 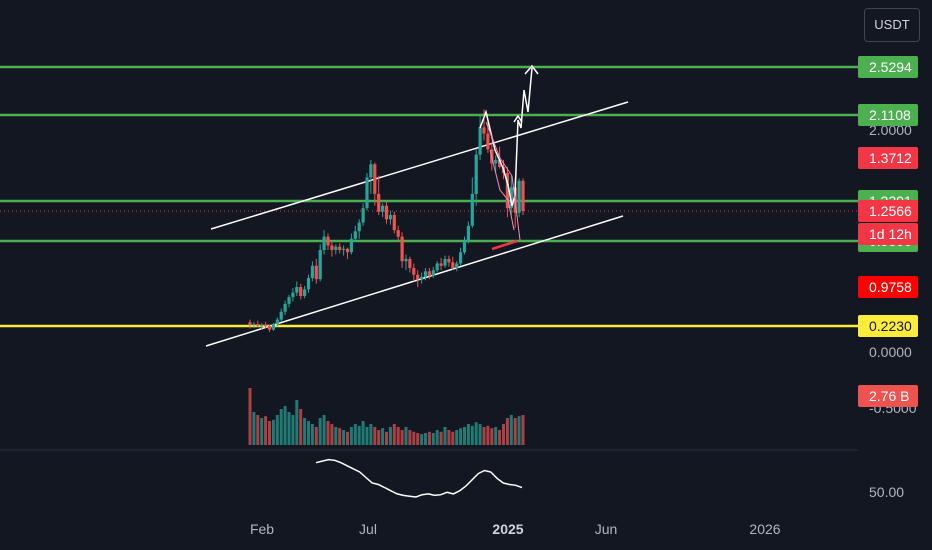 What do you see at coordinates (764, 529) in the screenshot?
I see `time-label: 2026` at bounding box center [764, 529].